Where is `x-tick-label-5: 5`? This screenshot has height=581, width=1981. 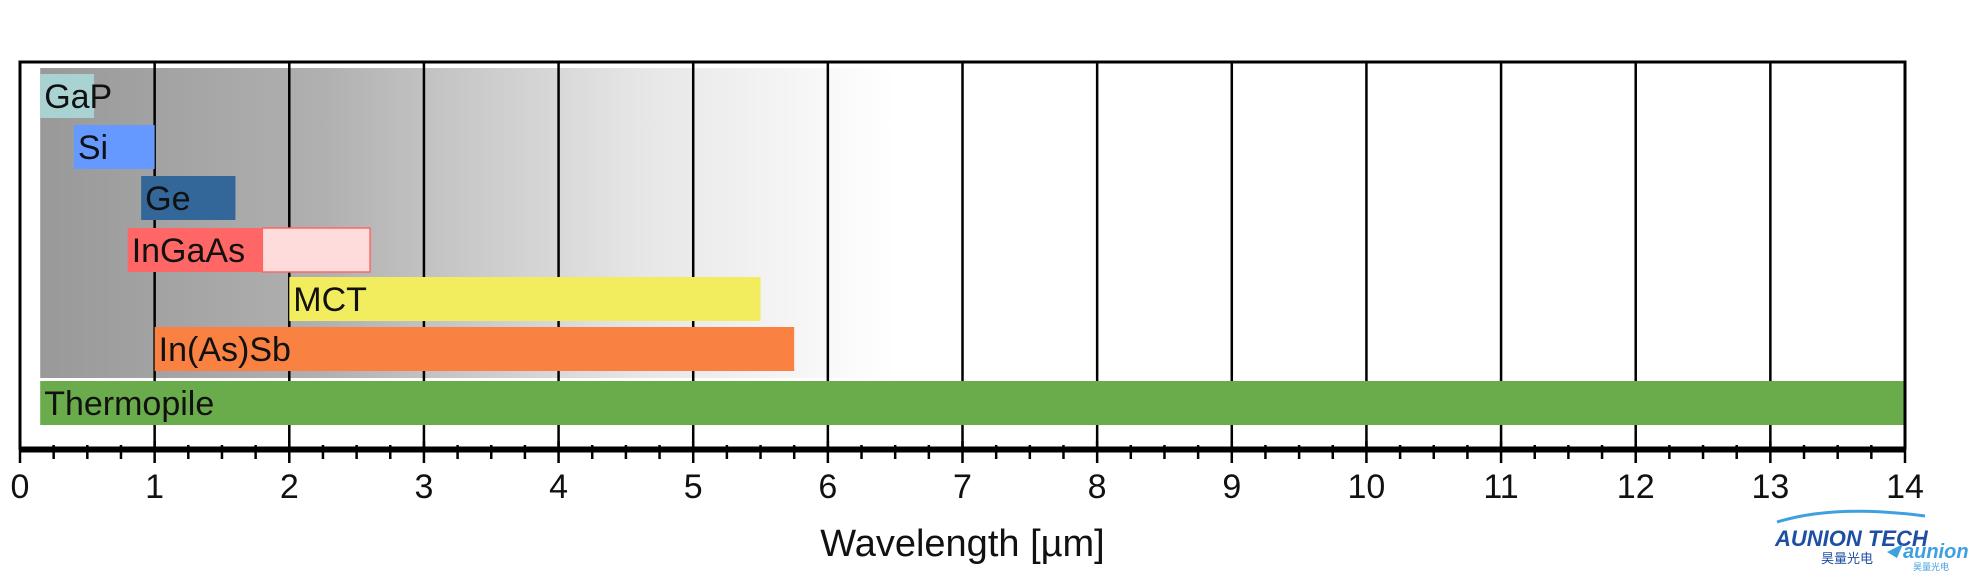 x-tick-label-5: 5 is located at coordinates (693, 487).